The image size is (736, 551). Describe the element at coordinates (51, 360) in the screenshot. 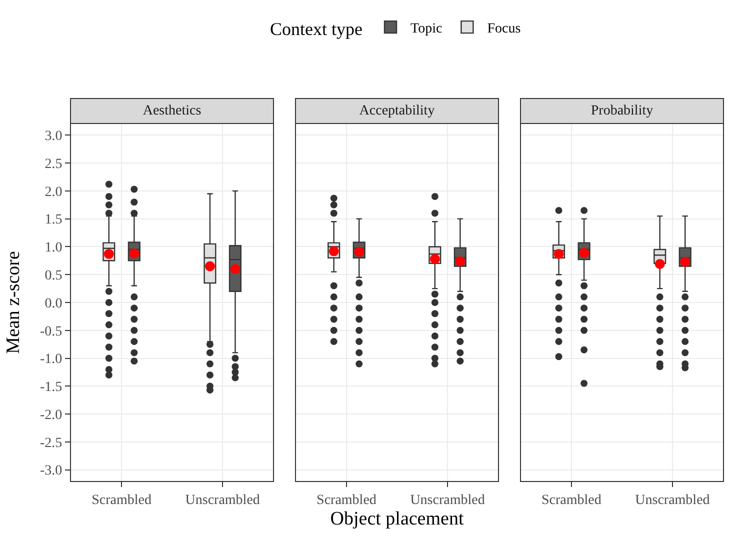

I see `y-tick-label: -1.0` at that location.